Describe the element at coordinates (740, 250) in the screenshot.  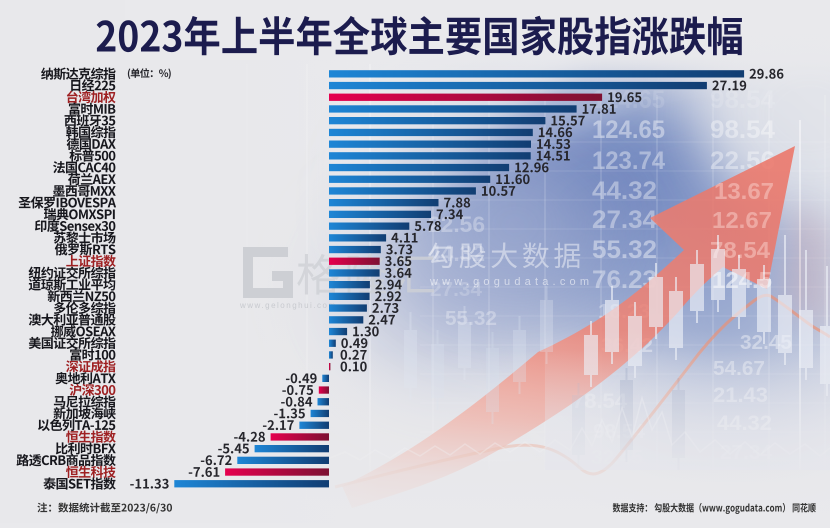
I see `svg-text: 78.54` at that location.